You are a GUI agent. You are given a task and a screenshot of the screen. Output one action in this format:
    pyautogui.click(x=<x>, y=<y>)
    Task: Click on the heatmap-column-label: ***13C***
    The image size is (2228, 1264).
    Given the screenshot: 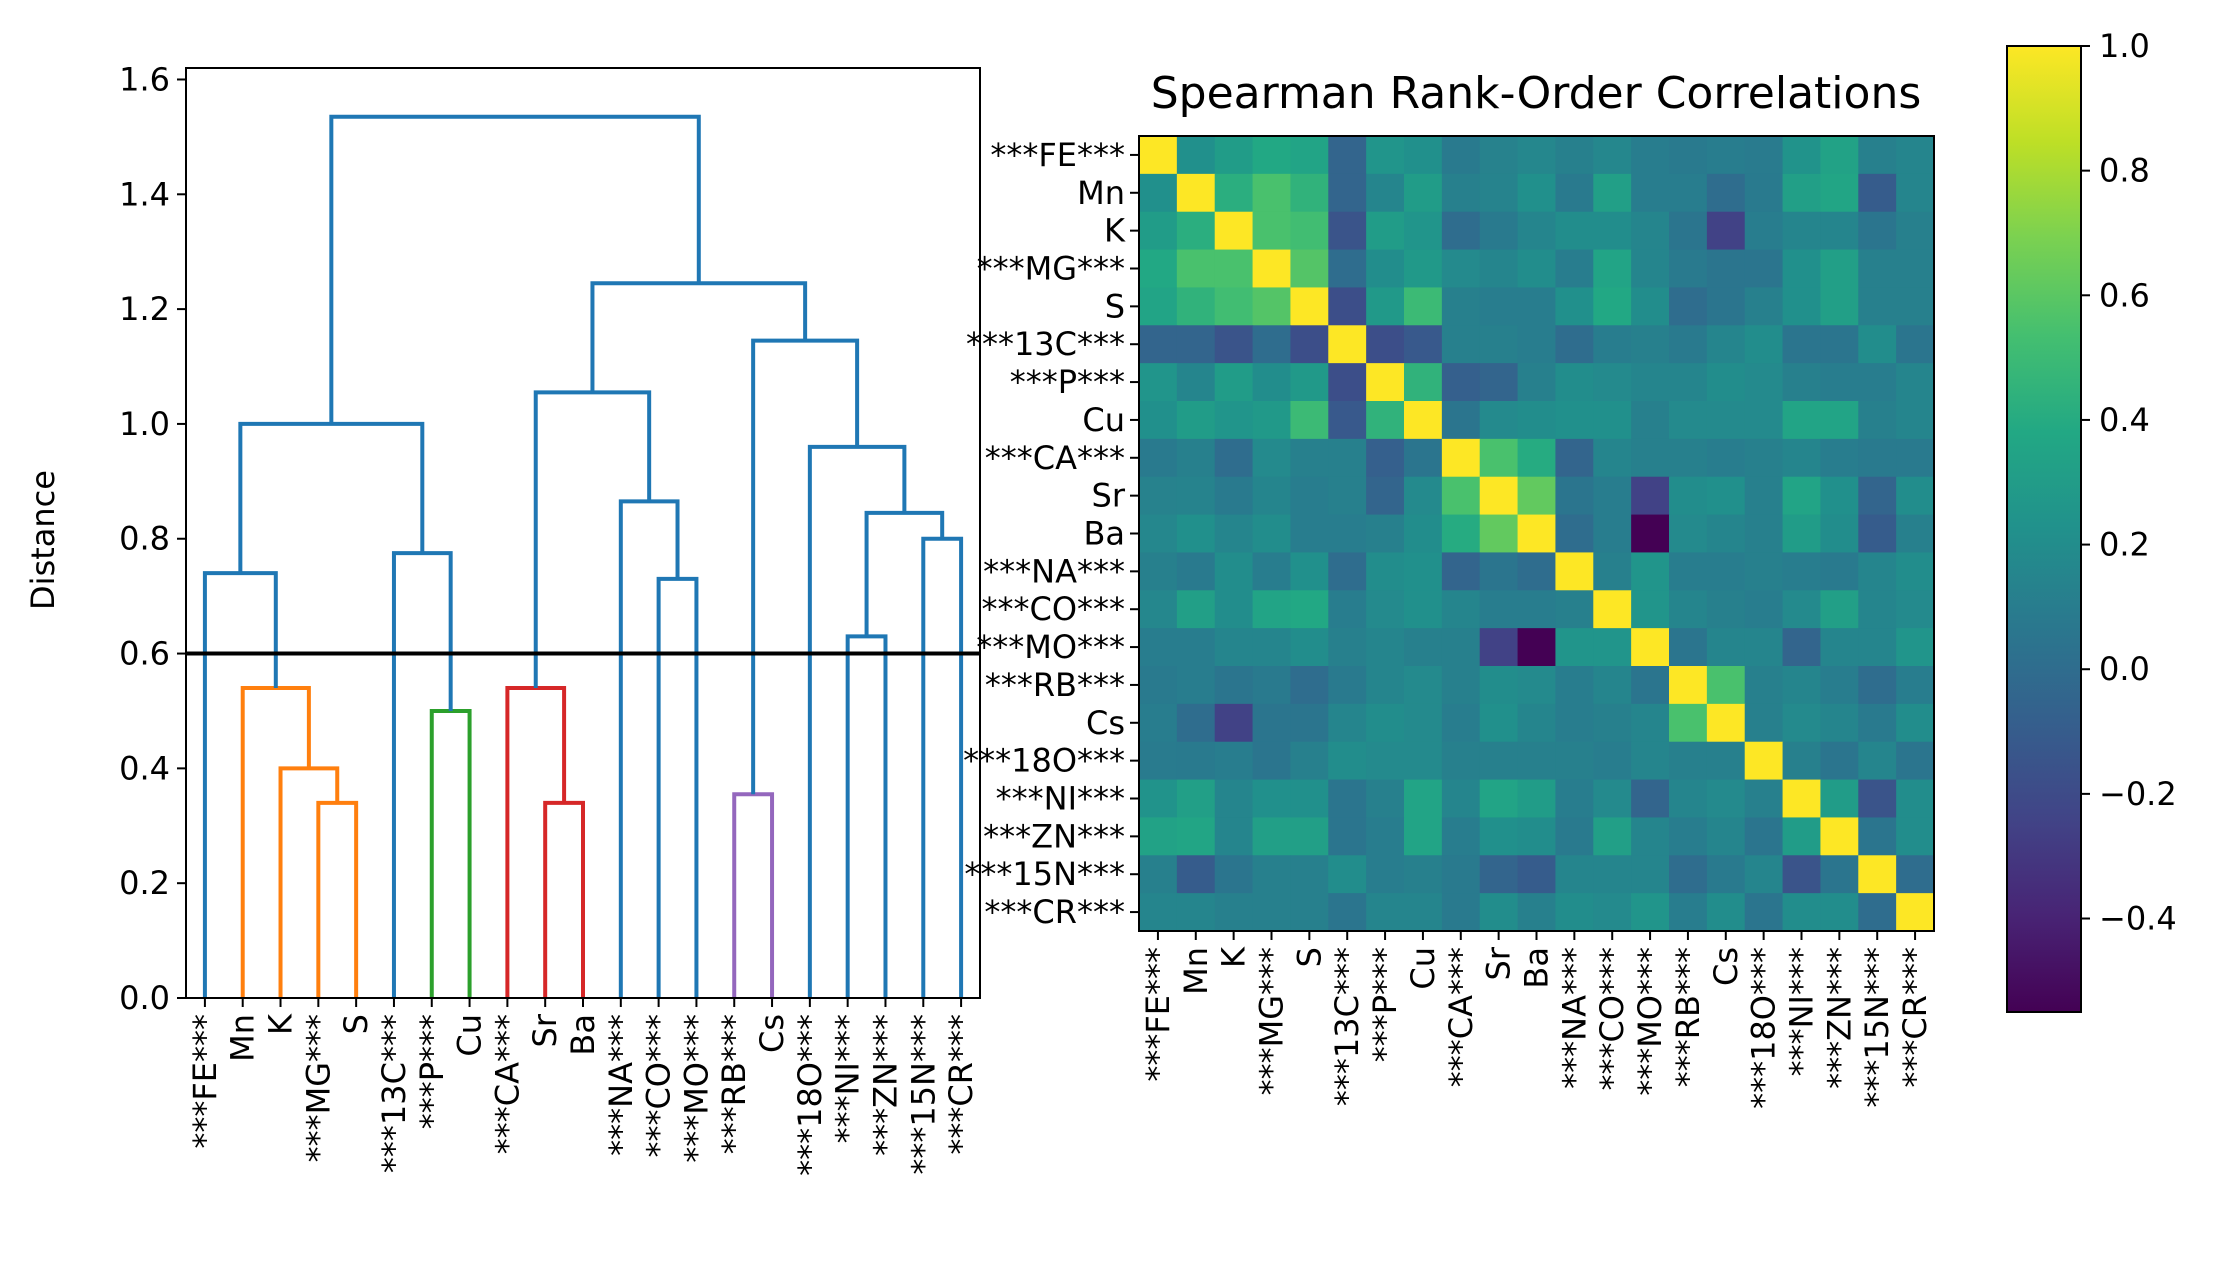 What is the action you would take?
    pyautogui.click(x=1347, y=1026)
    